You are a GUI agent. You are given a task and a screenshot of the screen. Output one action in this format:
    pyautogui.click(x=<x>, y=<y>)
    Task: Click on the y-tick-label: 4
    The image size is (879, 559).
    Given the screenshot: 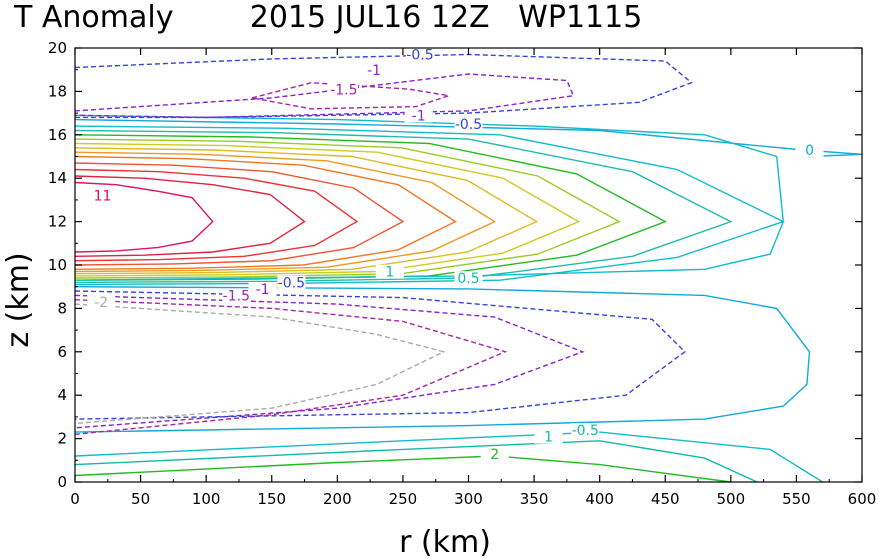 What is the action you would take?
    pyautogui.click(x=62, y=395)
    